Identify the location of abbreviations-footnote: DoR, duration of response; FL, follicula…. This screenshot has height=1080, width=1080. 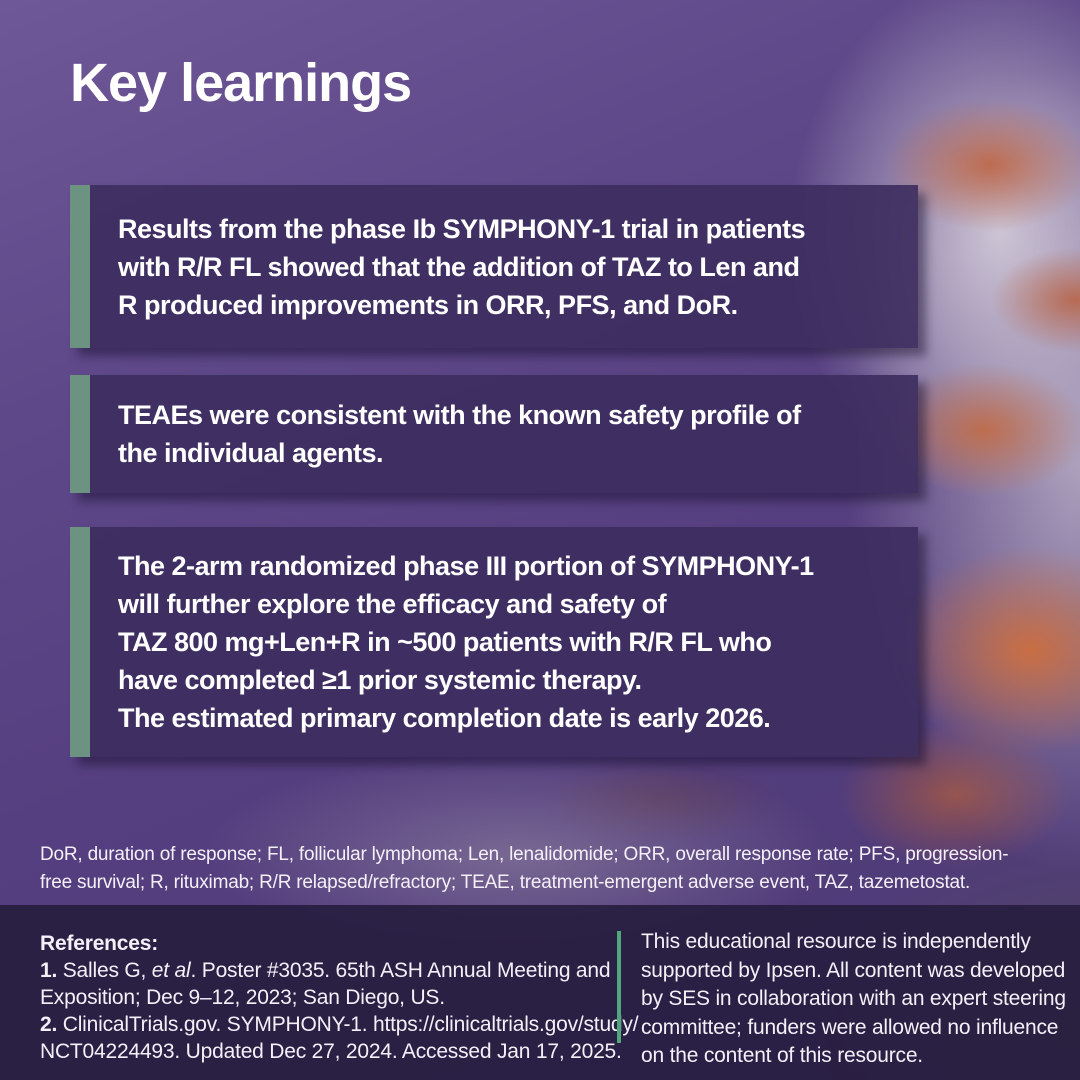
(524, 868).